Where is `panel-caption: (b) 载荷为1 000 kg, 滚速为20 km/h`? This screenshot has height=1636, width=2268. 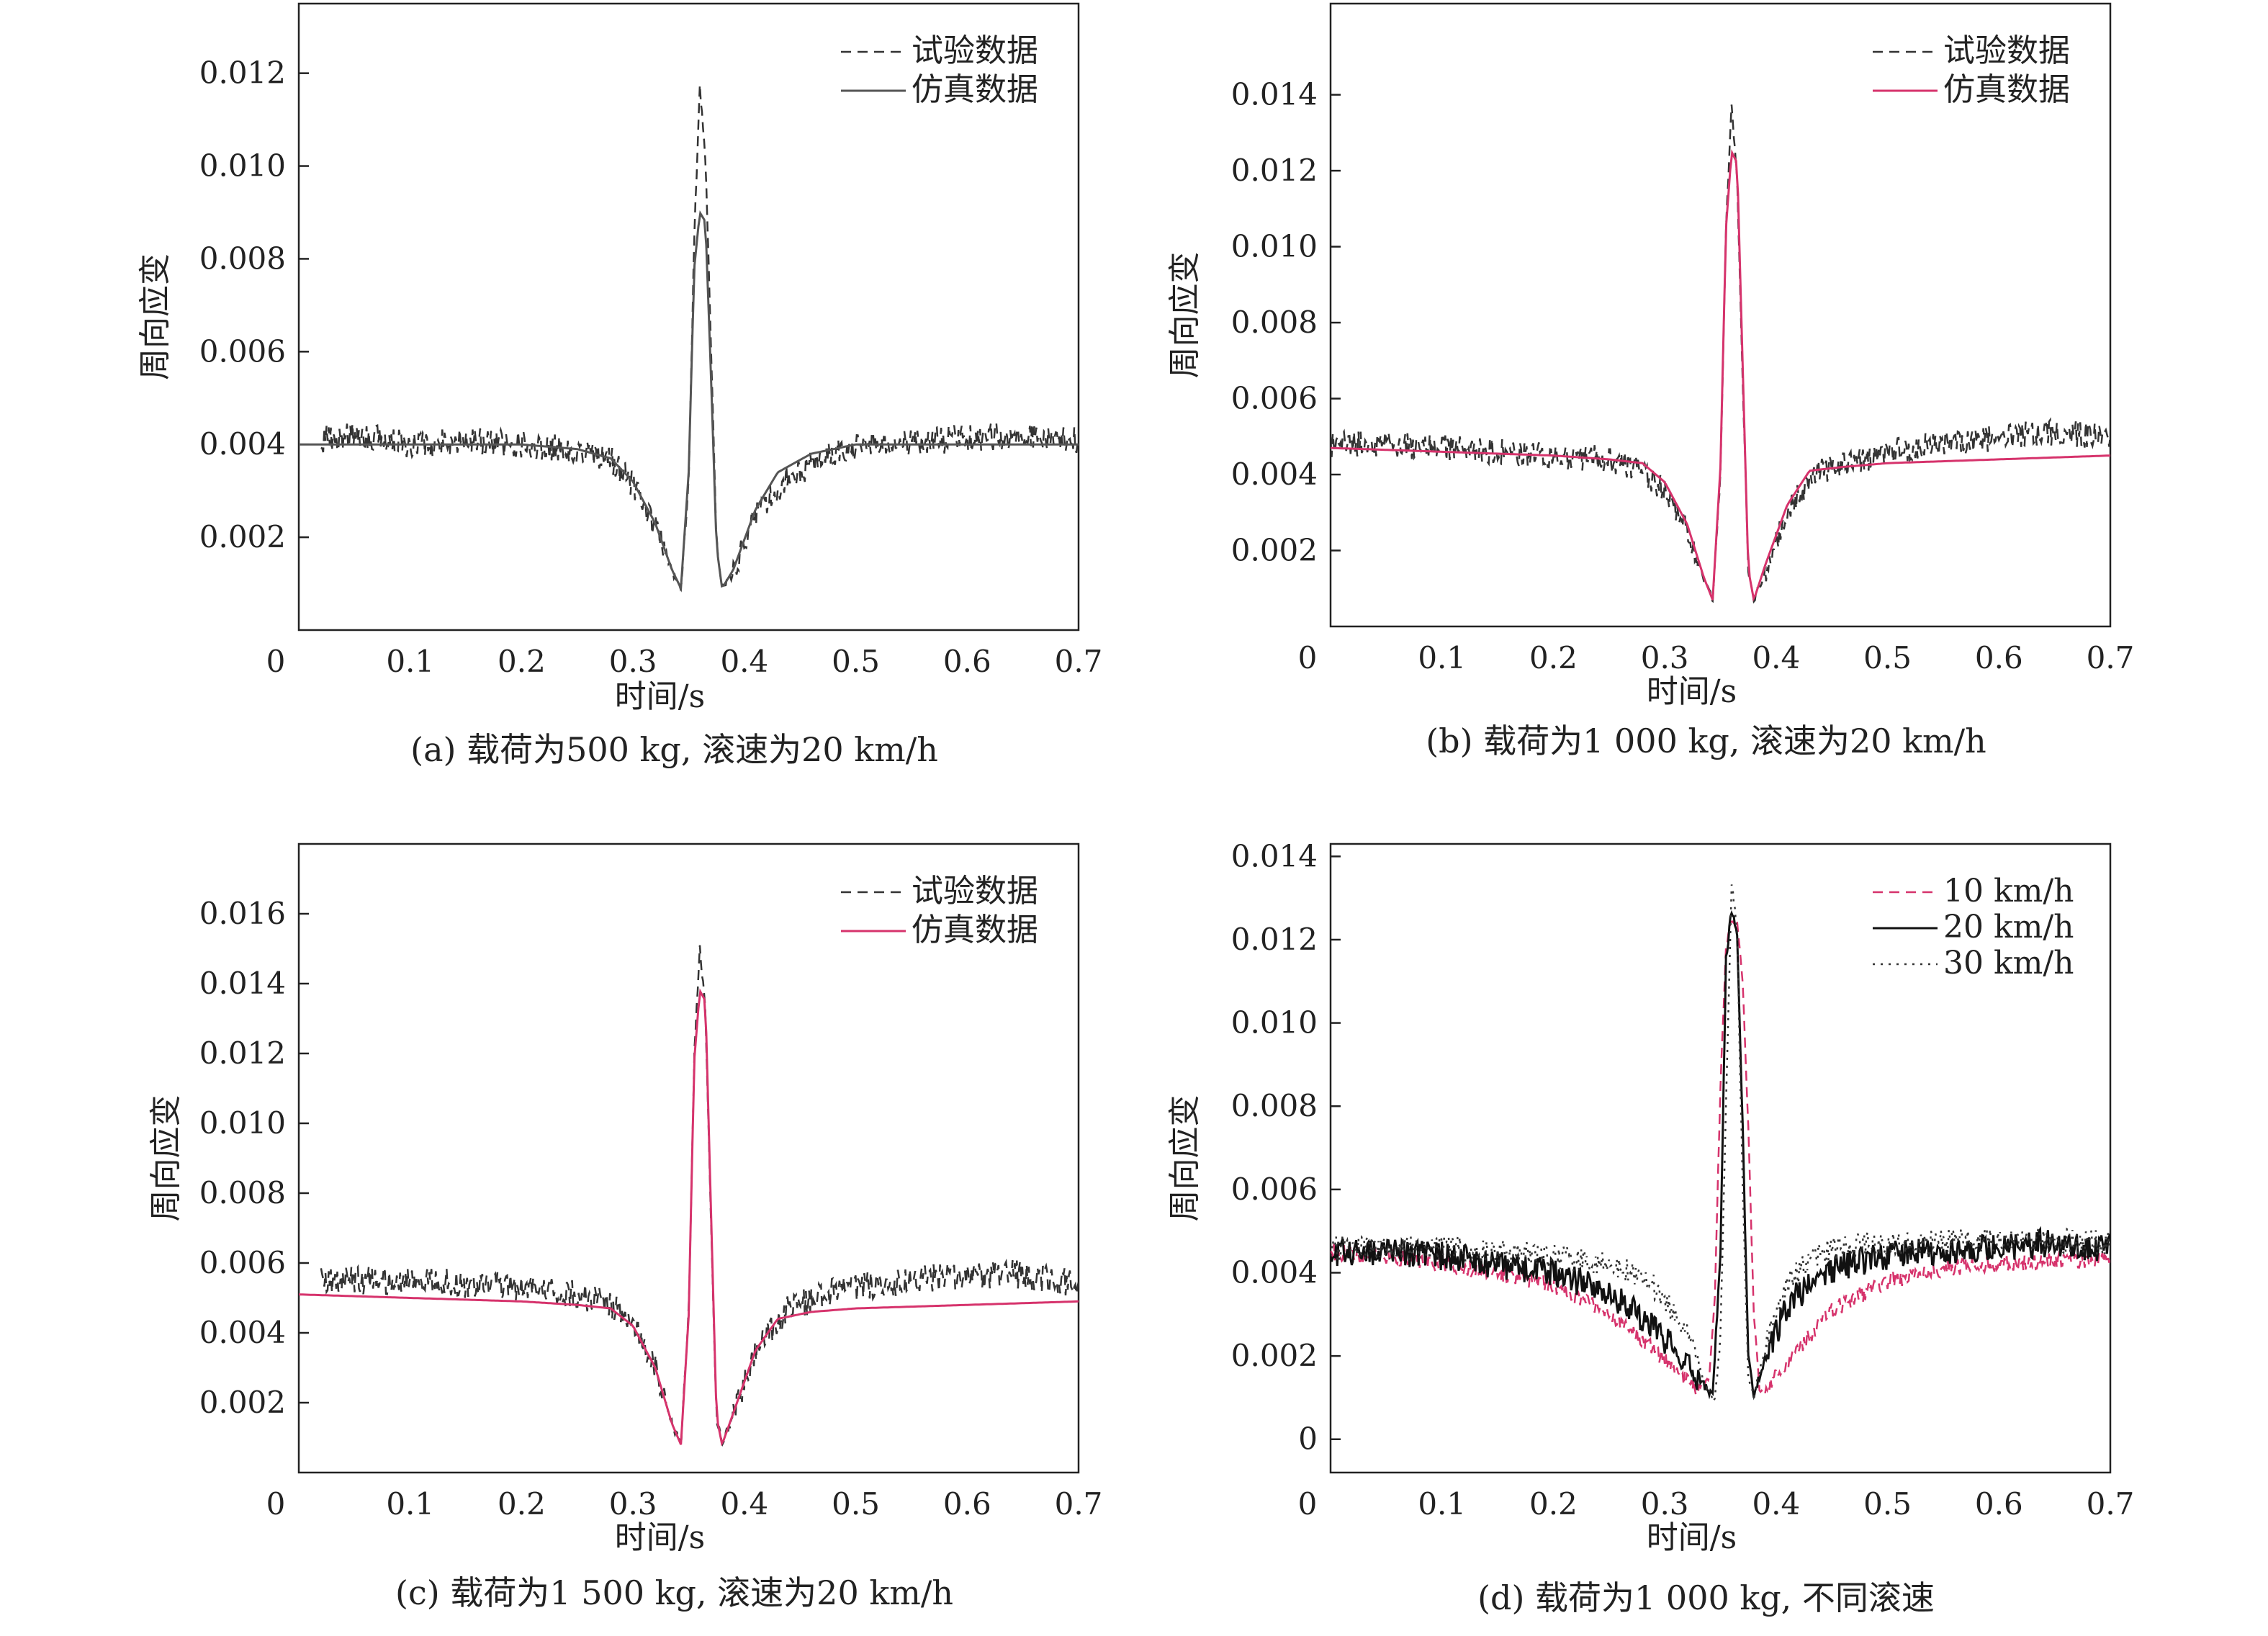 panel-caption: (b) 载荷为1 000 kg, 滚速为20 km/h is located at coordinates (1706, 741).